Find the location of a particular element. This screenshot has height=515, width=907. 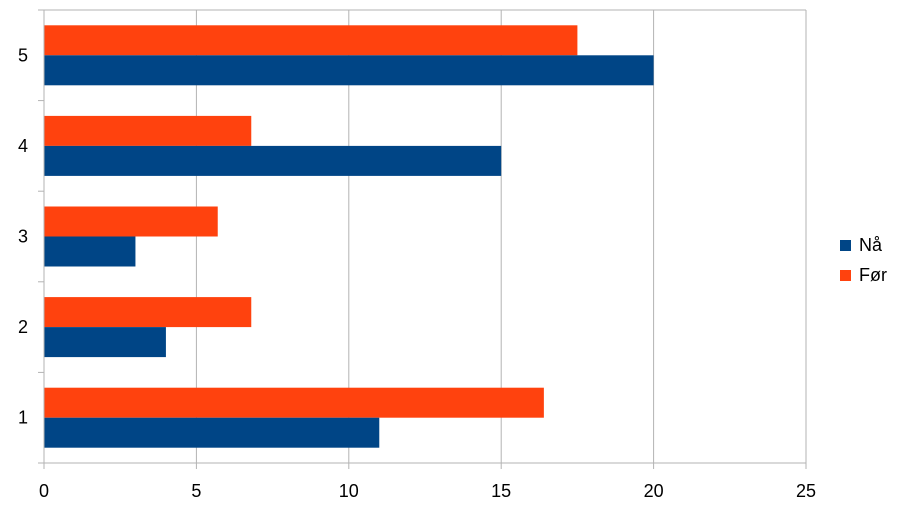

x-tick-label-0: 0 is located at coordinates (44, 491).